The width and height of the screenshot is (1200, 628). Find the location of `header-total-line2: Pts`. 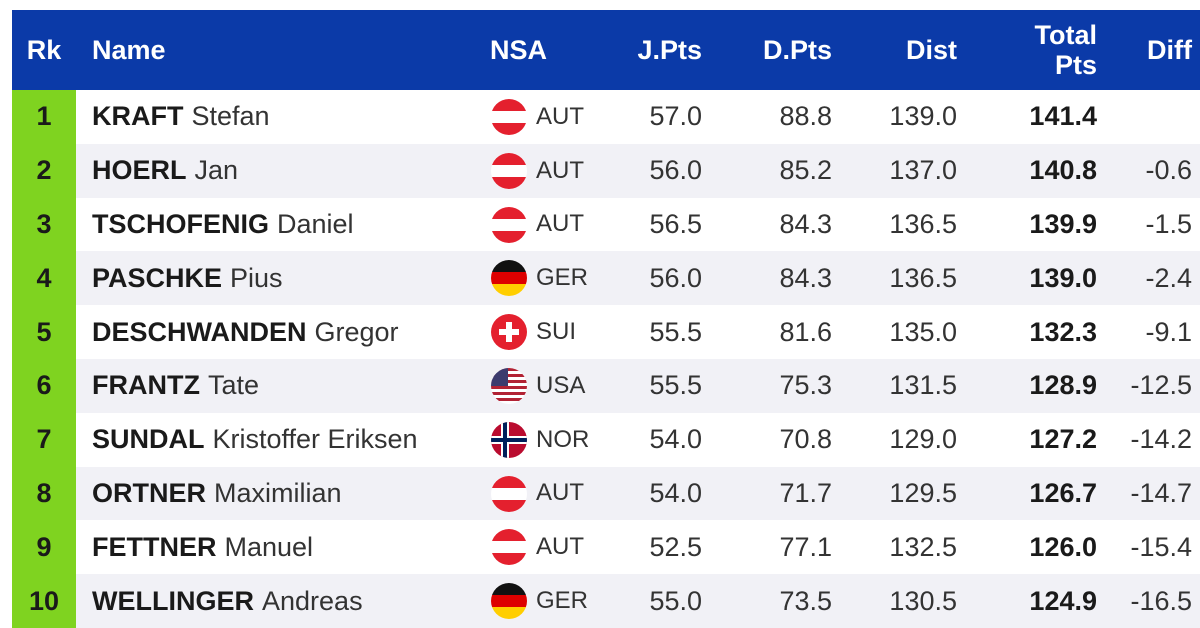

header-total-line2: Pts is located at coordinates (1075, 65).